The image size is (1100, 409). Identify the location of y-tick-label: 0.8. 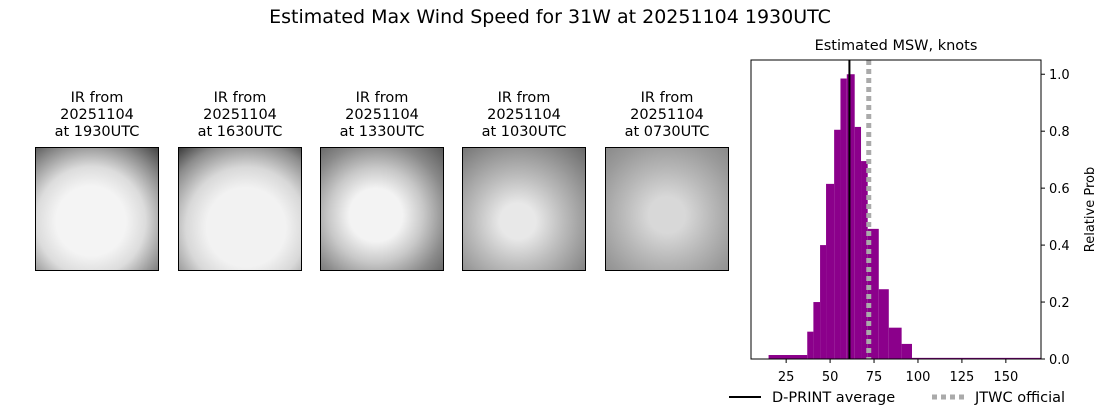
(1059, 132).